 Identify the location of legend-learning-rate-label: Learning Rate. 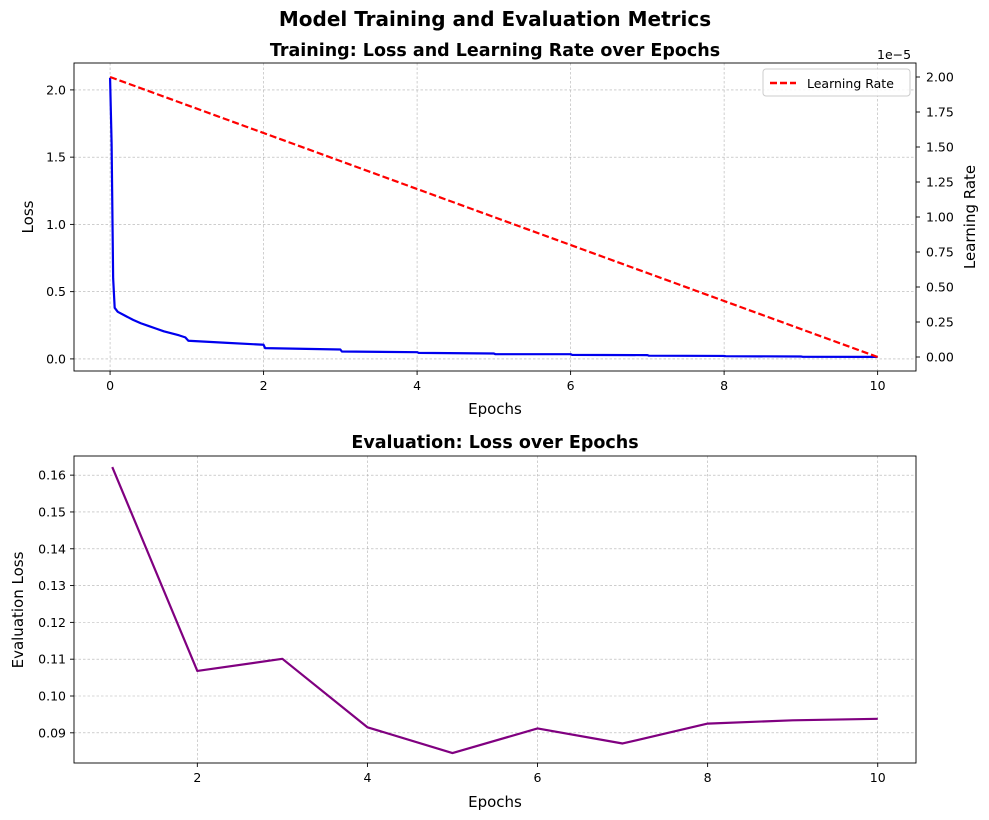
(850, 83).